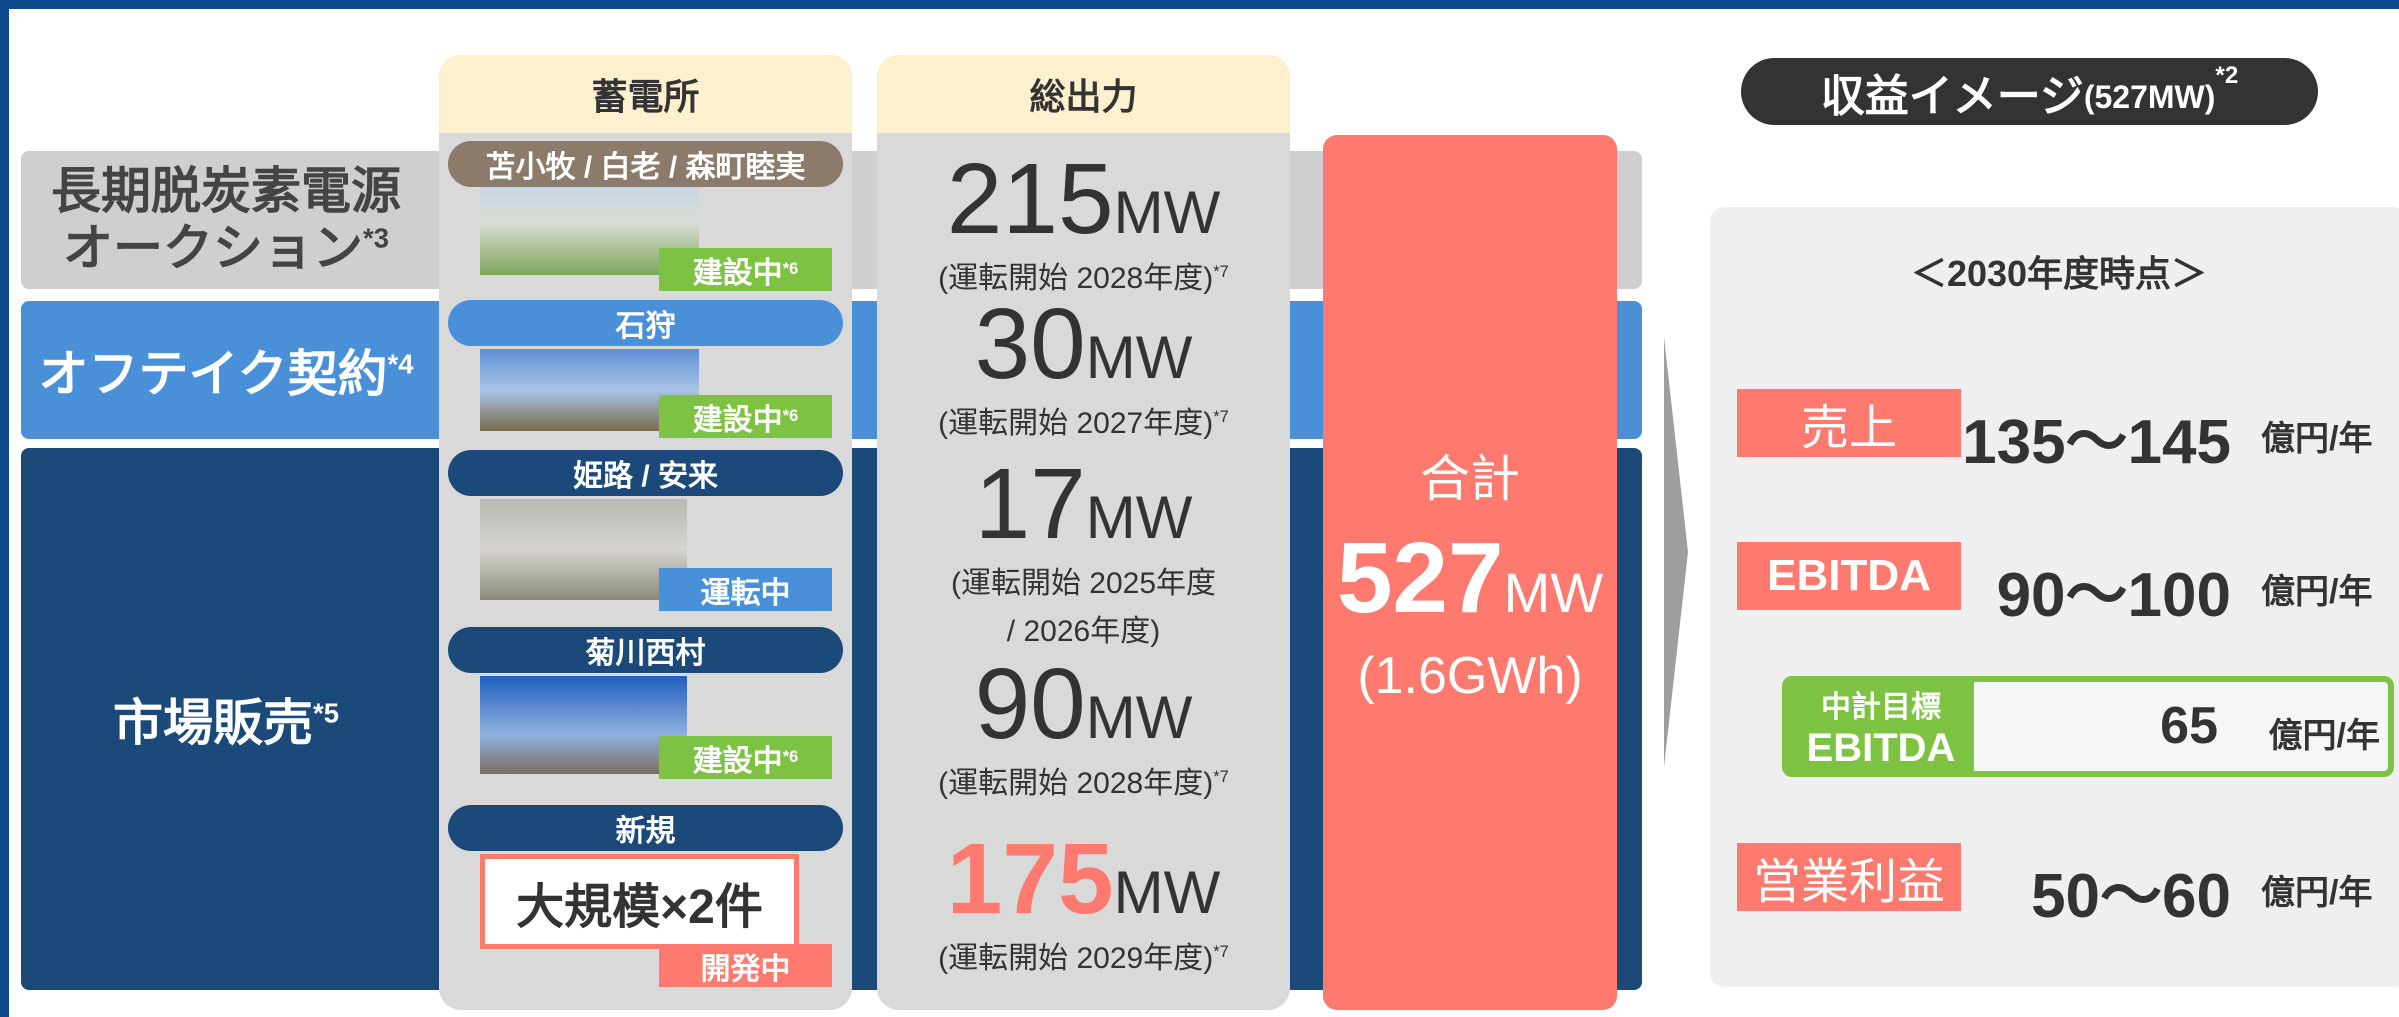 The width and height of the screenshot is (2399, 1017). I want to click on output-value: 17MW, so click(1084, 504).